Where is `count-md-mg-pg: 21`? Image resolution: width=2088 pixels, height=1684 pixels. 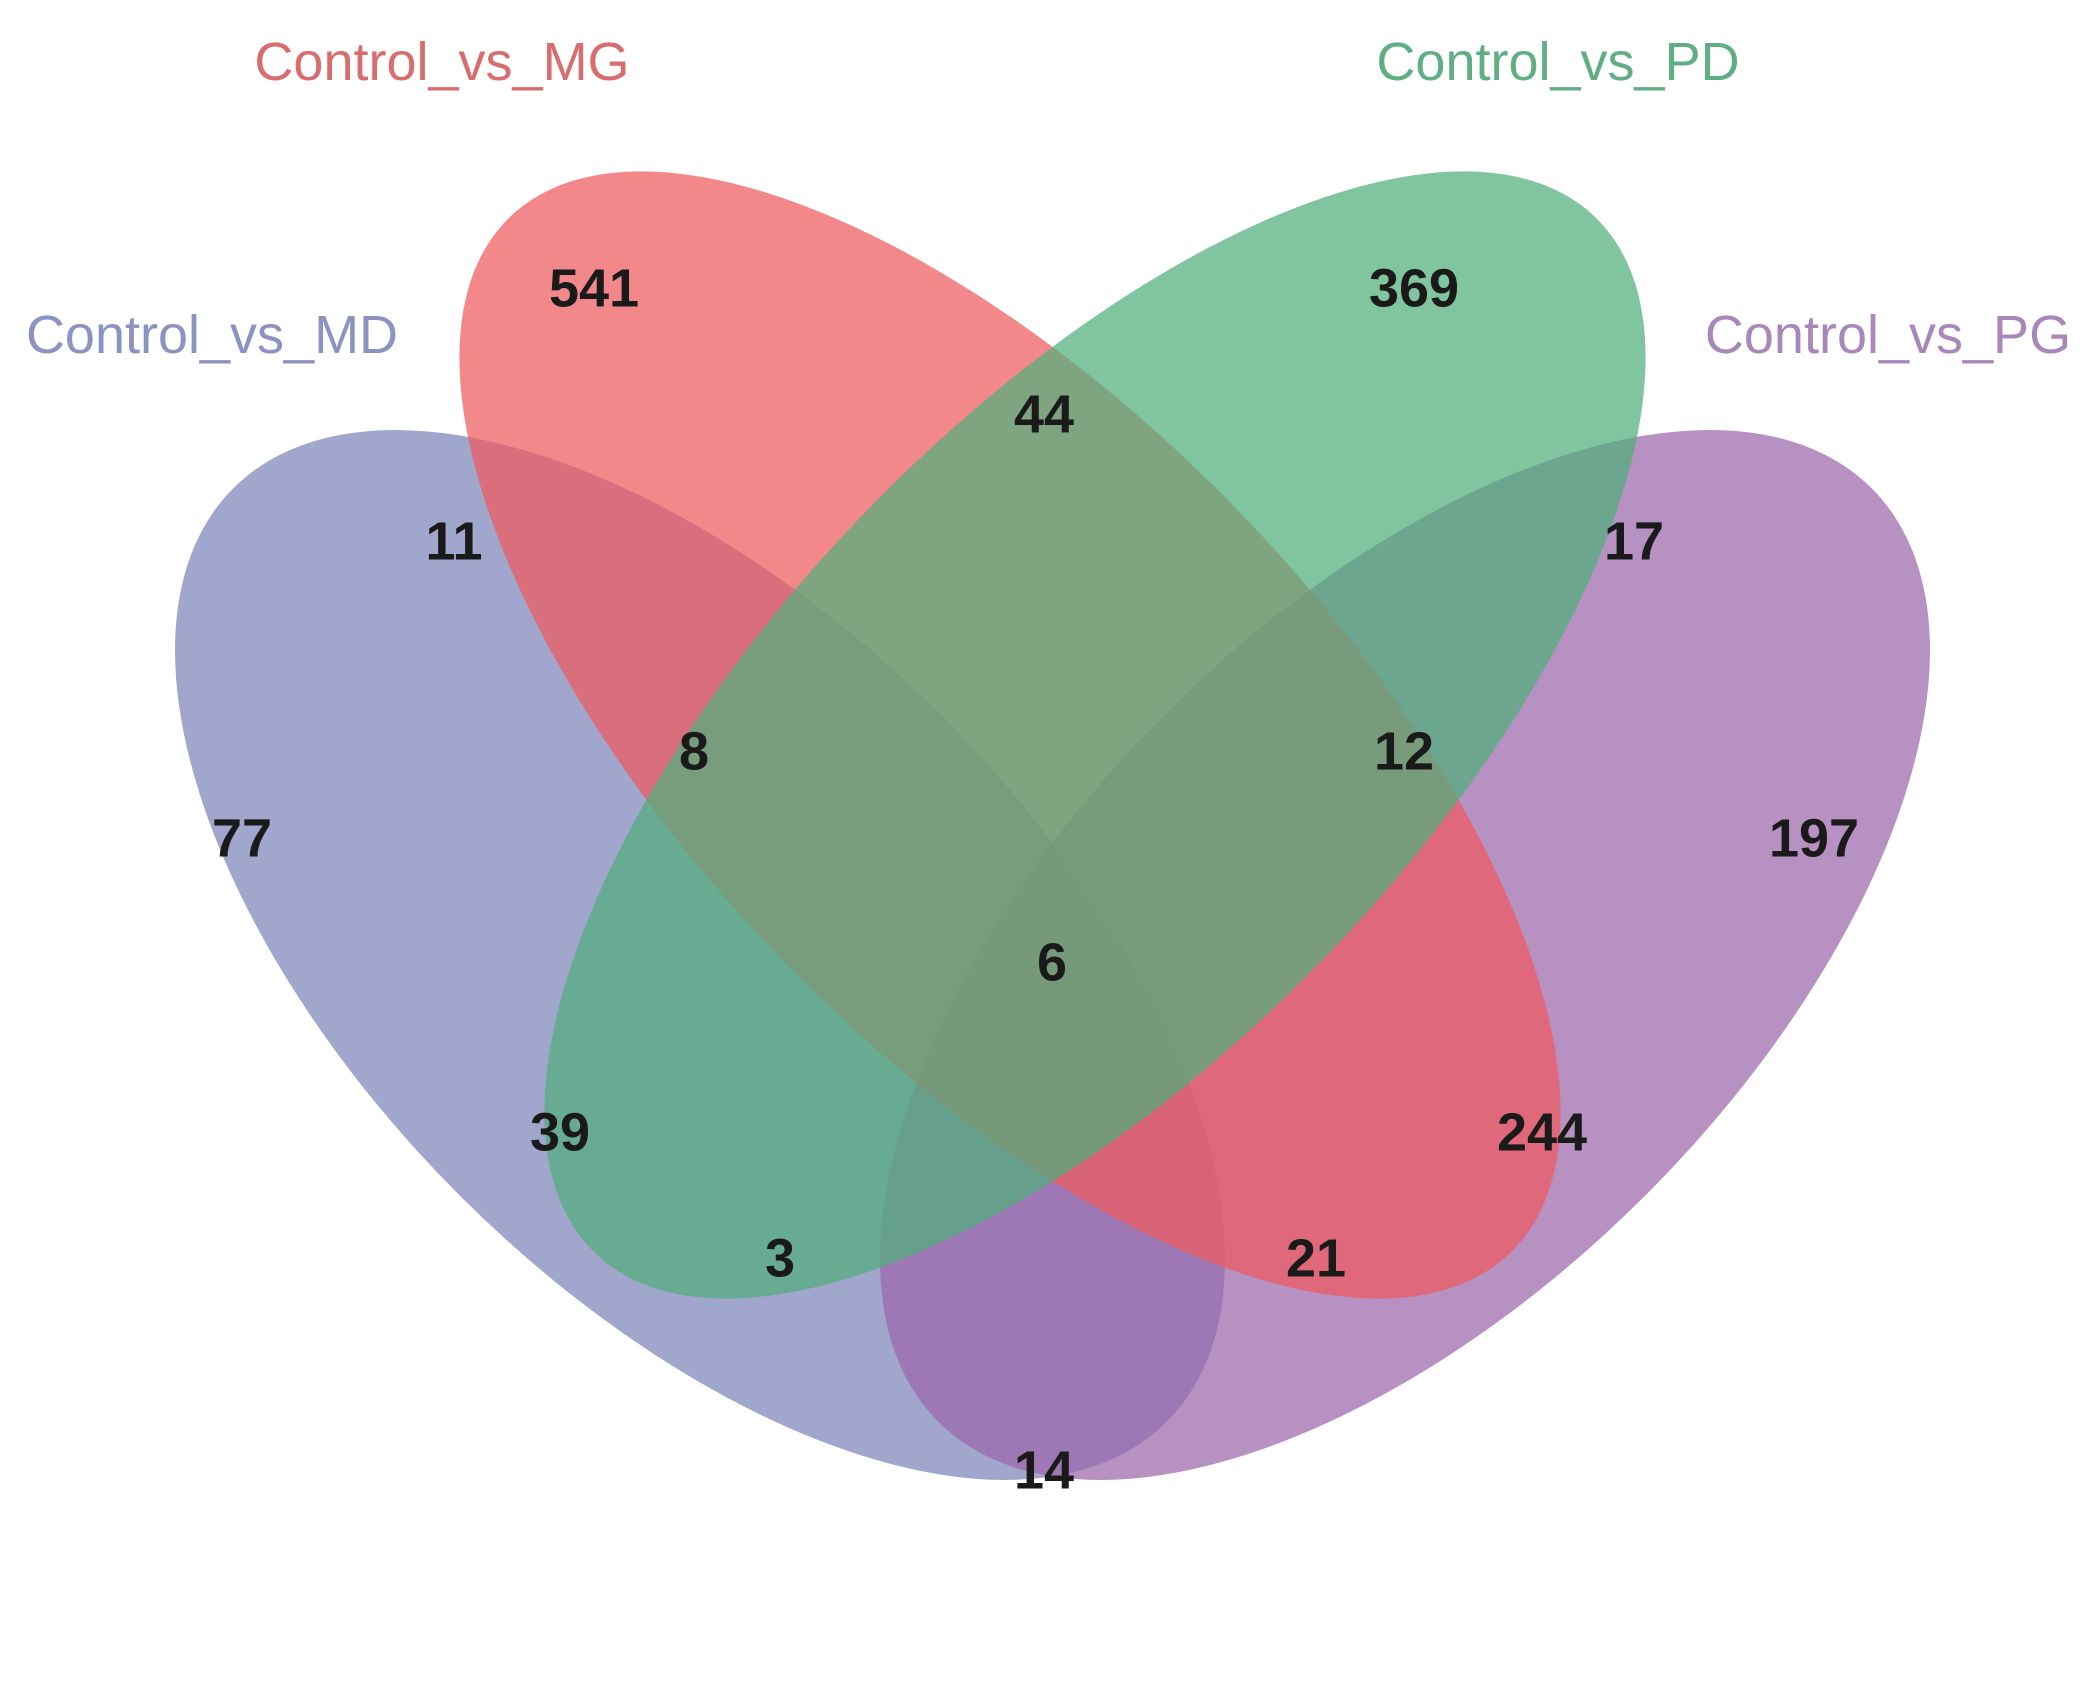 count-md-mg-pg: 21 is located at coordinates (1316, 1258).